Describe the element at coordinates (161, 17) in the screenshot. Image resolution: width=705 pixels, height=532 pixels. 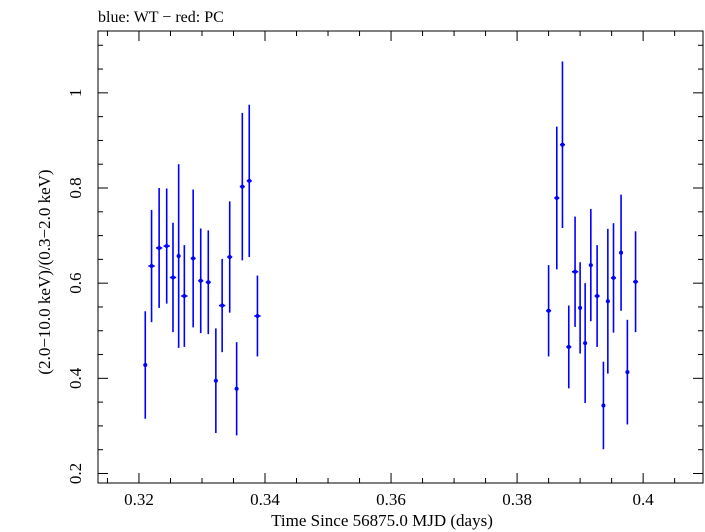
I see `chart-title: blue: WT − red: PC` at that location.